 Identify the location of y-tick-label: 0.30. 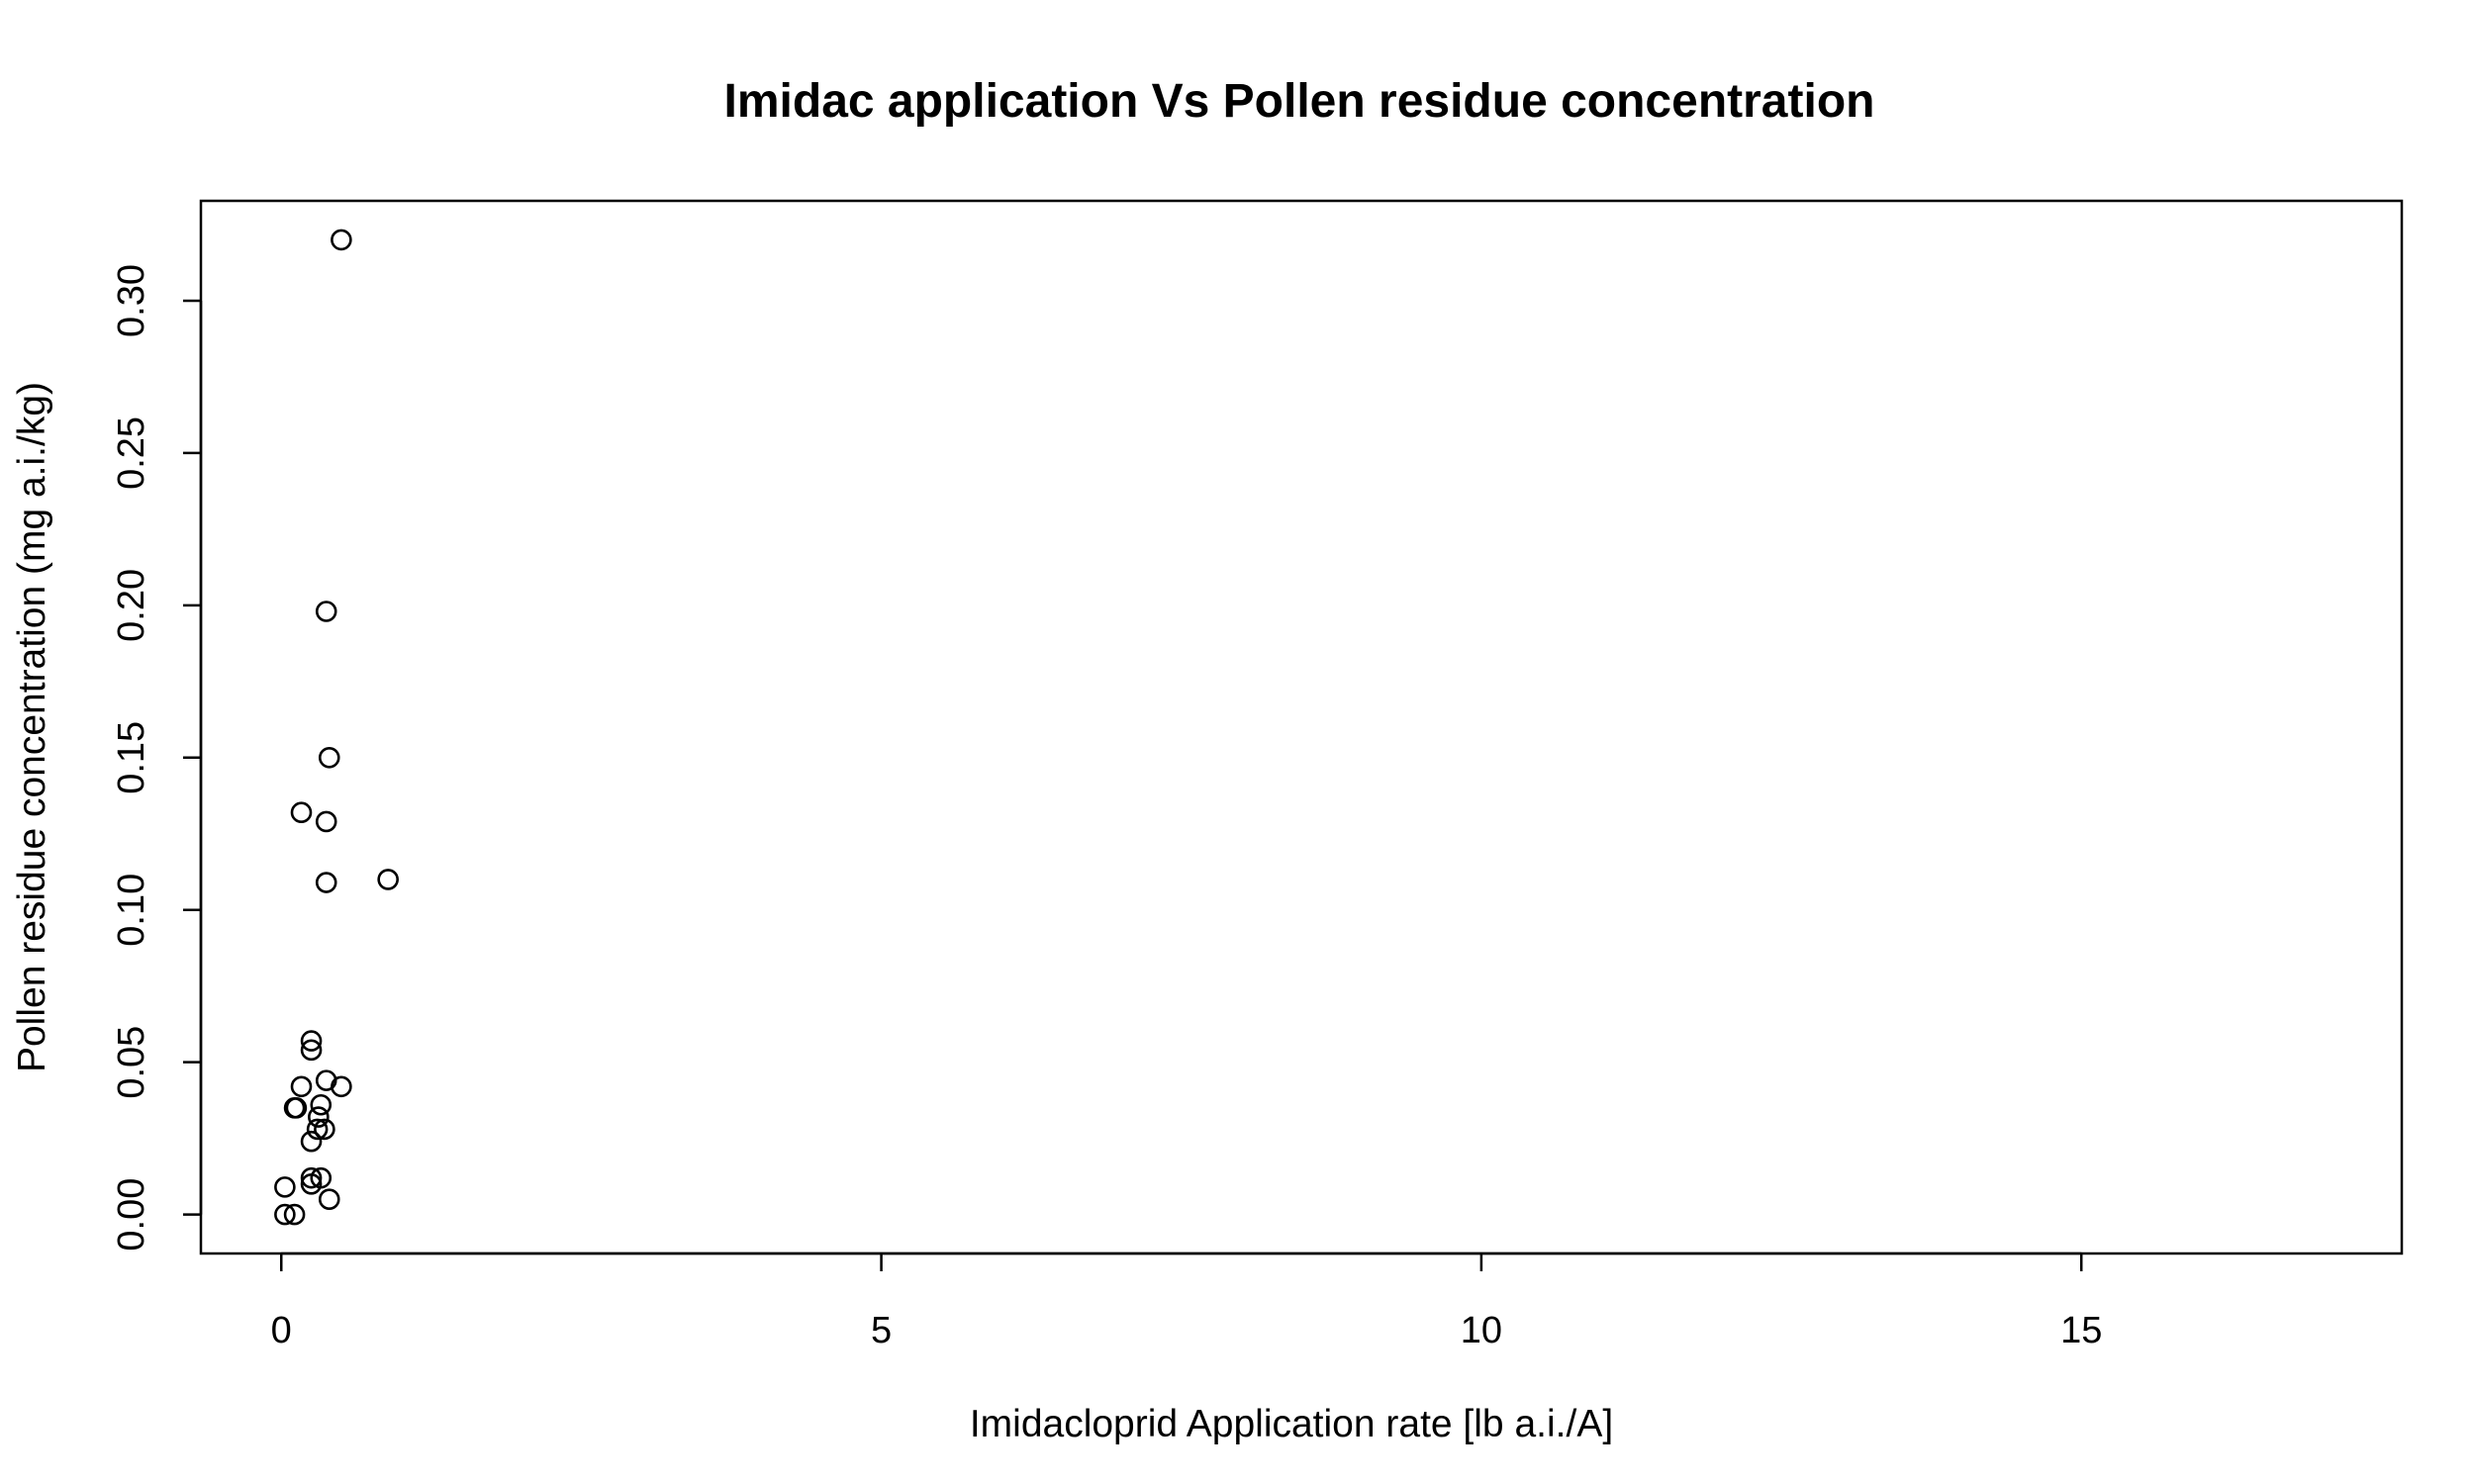
(132, 300).